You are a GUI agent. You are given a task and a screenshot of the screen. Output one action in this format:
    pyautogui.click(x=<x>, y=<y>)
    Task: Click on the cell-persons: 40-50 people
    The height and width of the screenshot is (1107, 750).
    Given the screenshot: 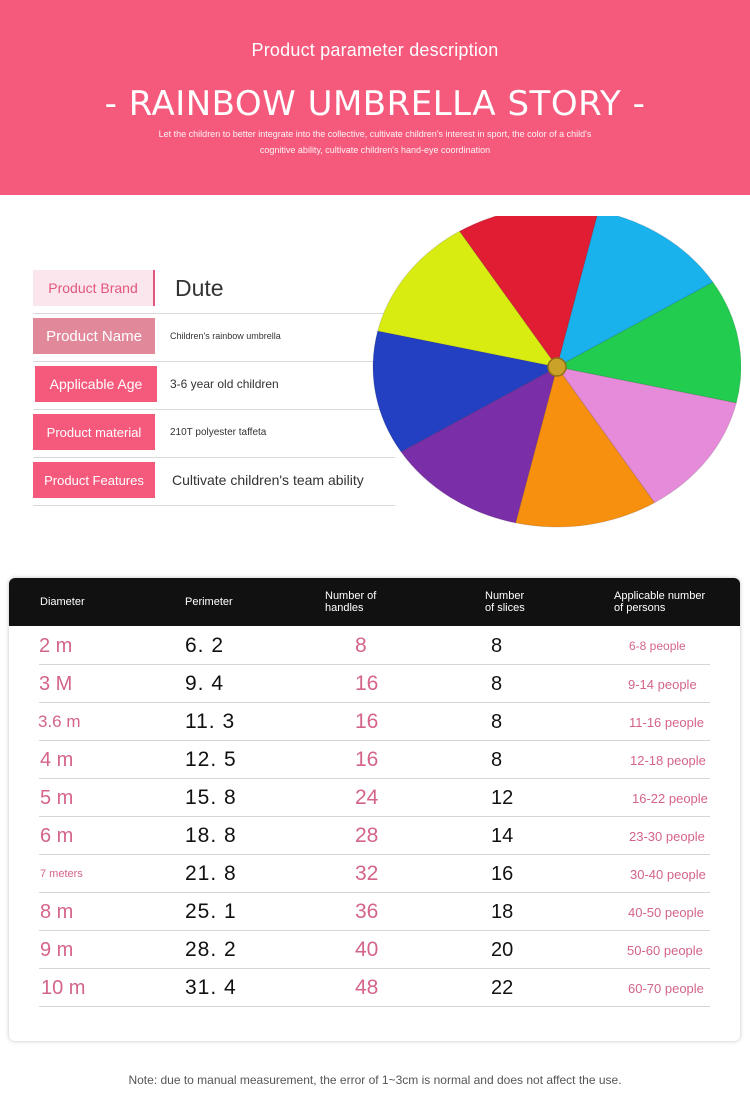 What is the action you would take?
    pyautogui.click(x=666, y=912)
    